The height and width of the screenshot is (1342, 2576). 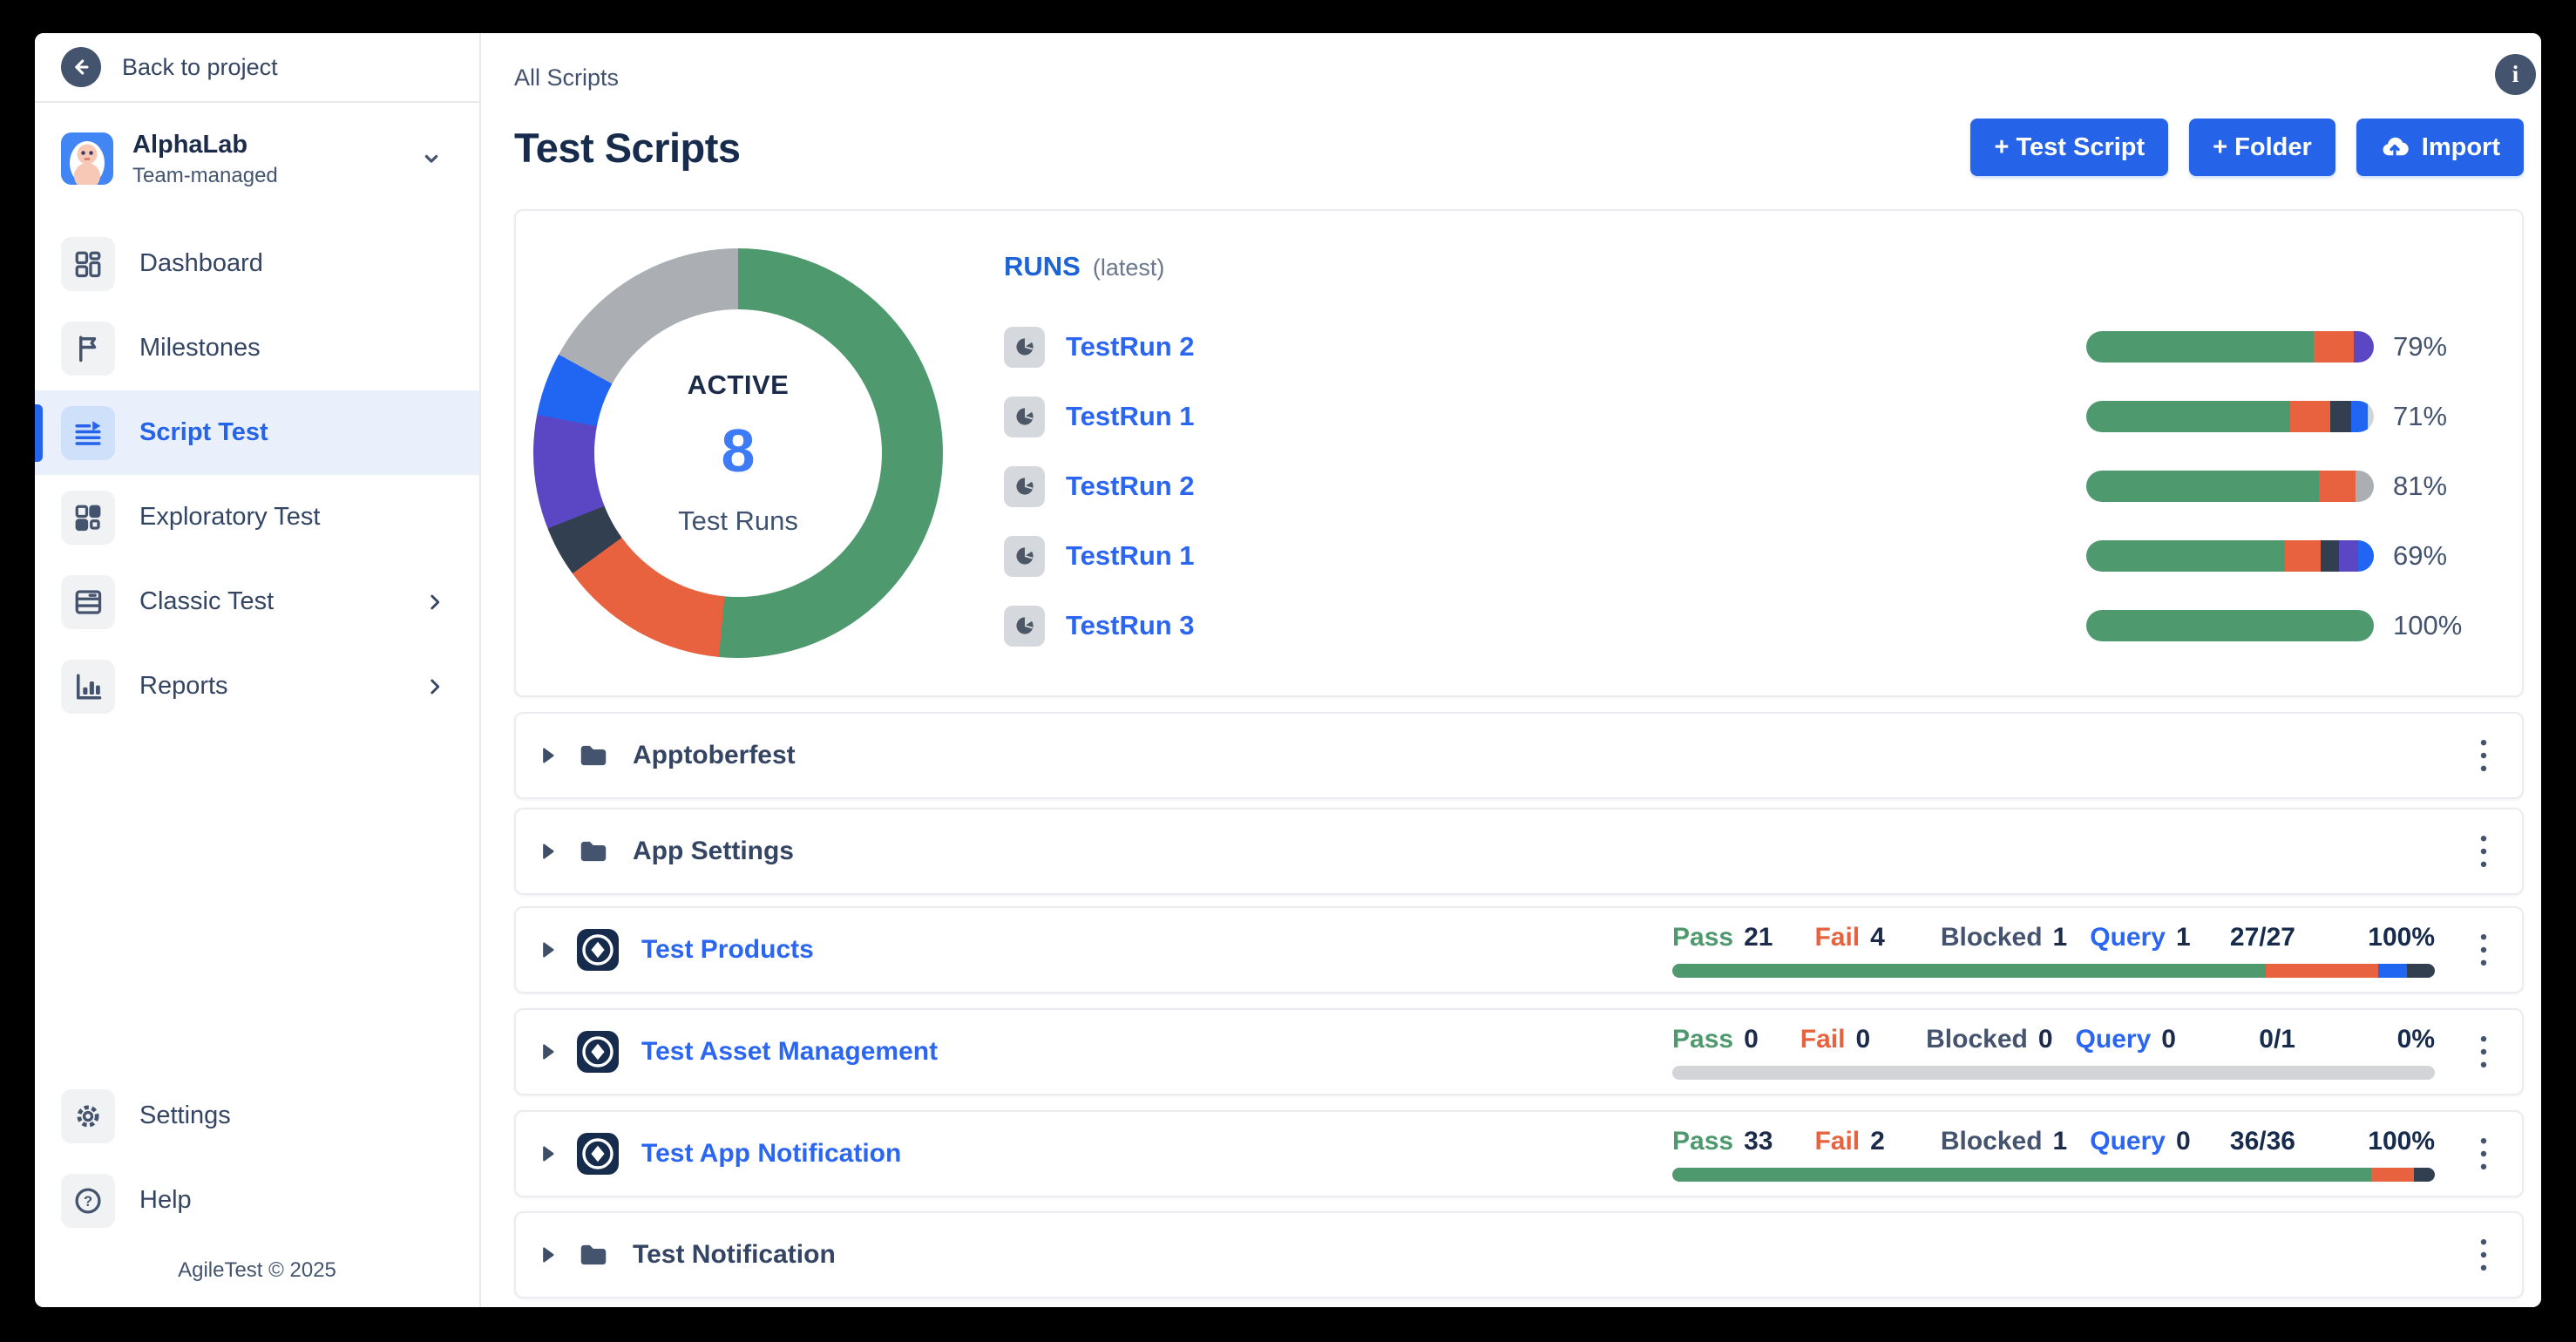 What do you see at coordinates (2262, 937) in the screenshot?
I see `executed-ratio: 27/27` at bounding box center [2262, 937].